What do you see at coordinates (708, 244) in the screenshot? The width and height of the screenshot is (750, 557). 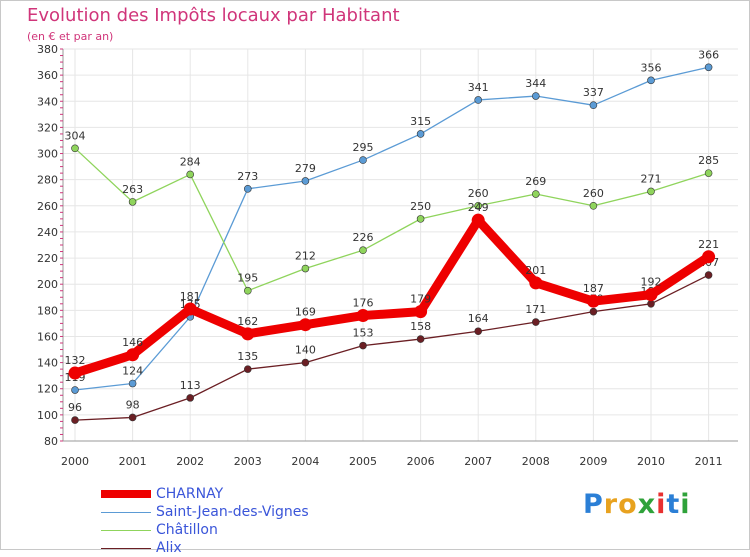 I see `data-label: 221` at bounding box center [708, 244].